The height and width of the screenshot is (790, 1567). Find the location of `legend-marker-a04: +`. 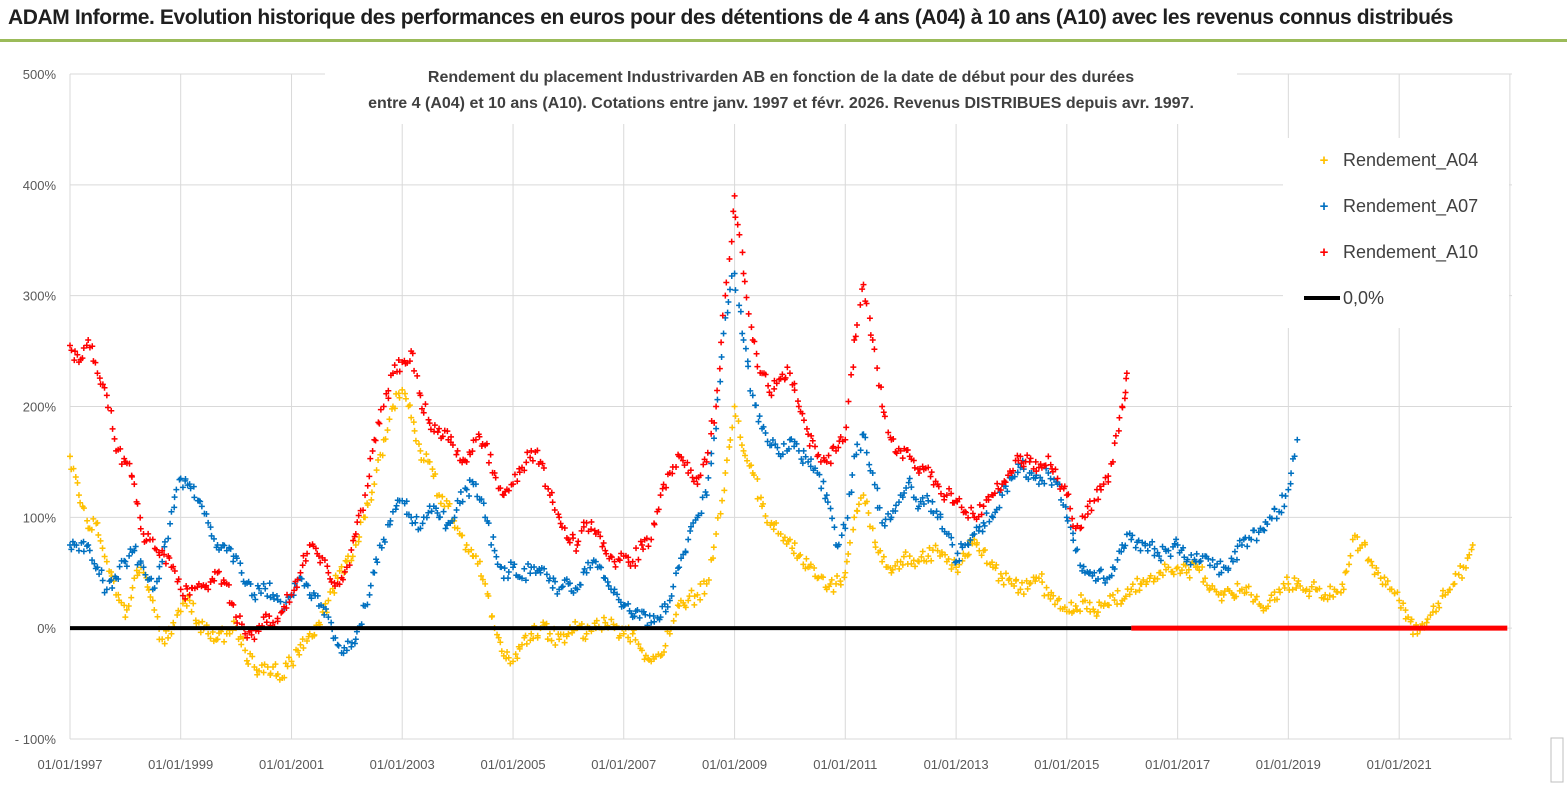

legend-marker-a04: + is located at coordinates (1324, 160).